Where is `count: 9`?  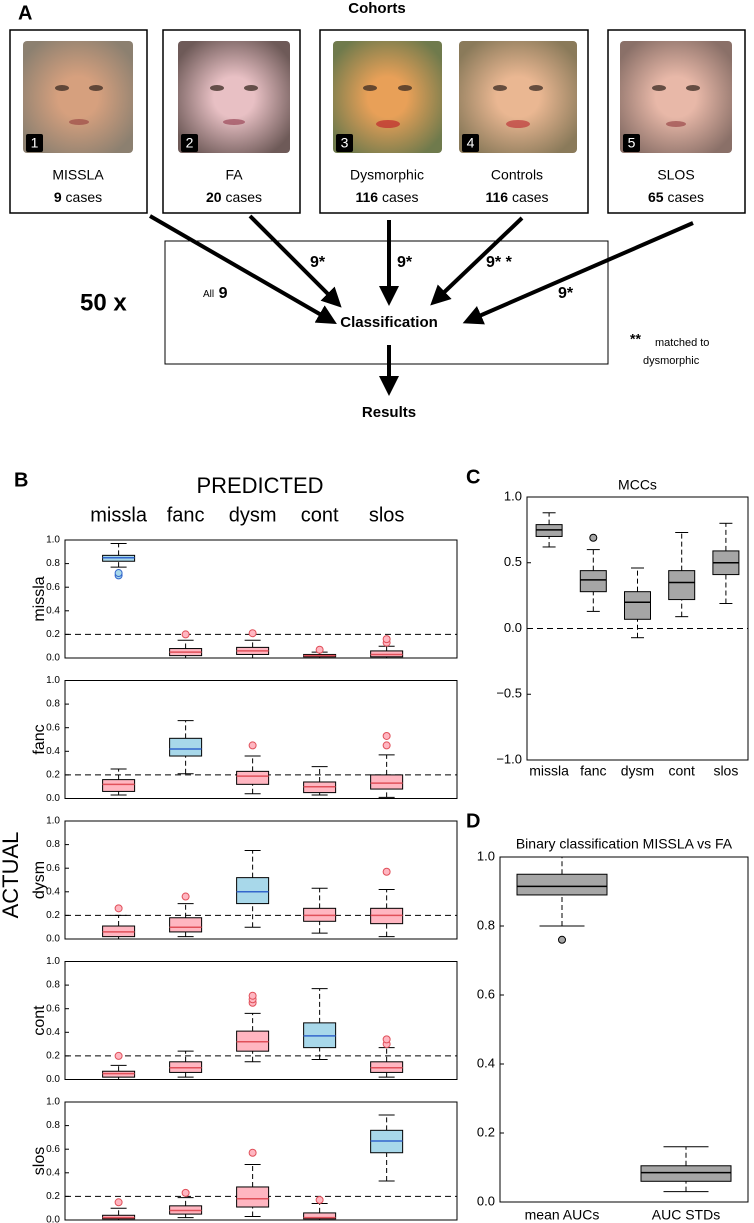 count: 9 is located at coordinates (58, 197).